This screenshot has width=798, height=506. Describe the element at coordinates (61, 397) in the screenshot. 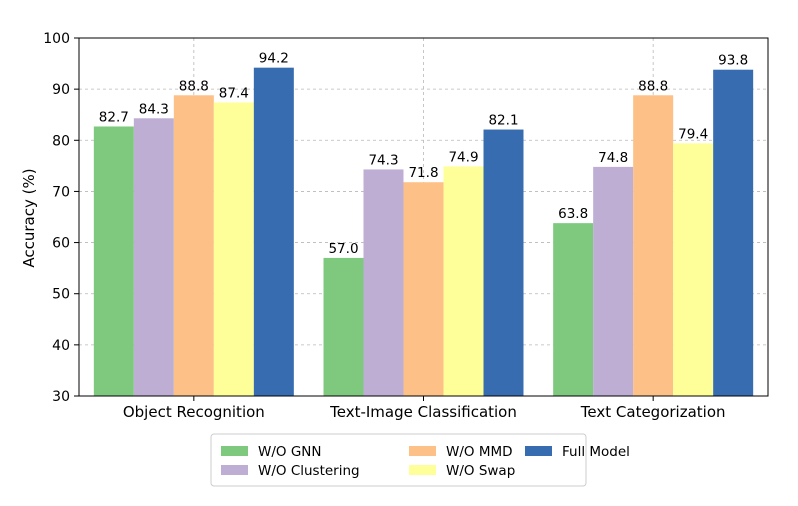

I see `y-tick-label: 30` at that location.